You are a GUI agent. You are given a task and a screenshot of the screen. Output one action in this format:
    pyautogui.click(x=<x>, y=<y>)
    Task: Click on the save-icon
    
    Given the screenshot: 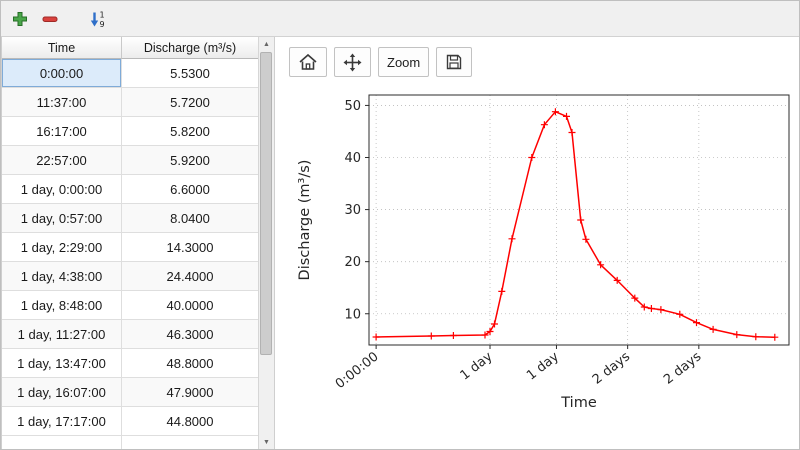 What is the action you would take?
    pyautogui.click(x=454, y=62)
    